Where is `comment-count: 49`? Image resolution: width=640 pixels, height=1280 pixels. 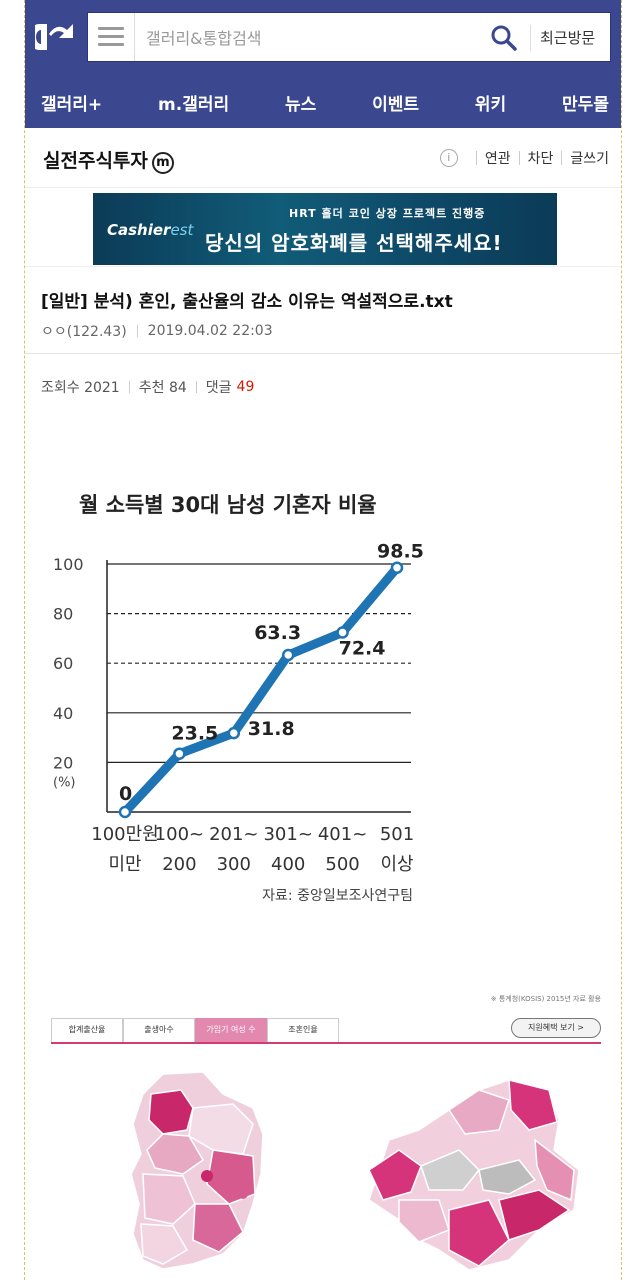
comment-count: 49 is located at coordinates (245, 387).